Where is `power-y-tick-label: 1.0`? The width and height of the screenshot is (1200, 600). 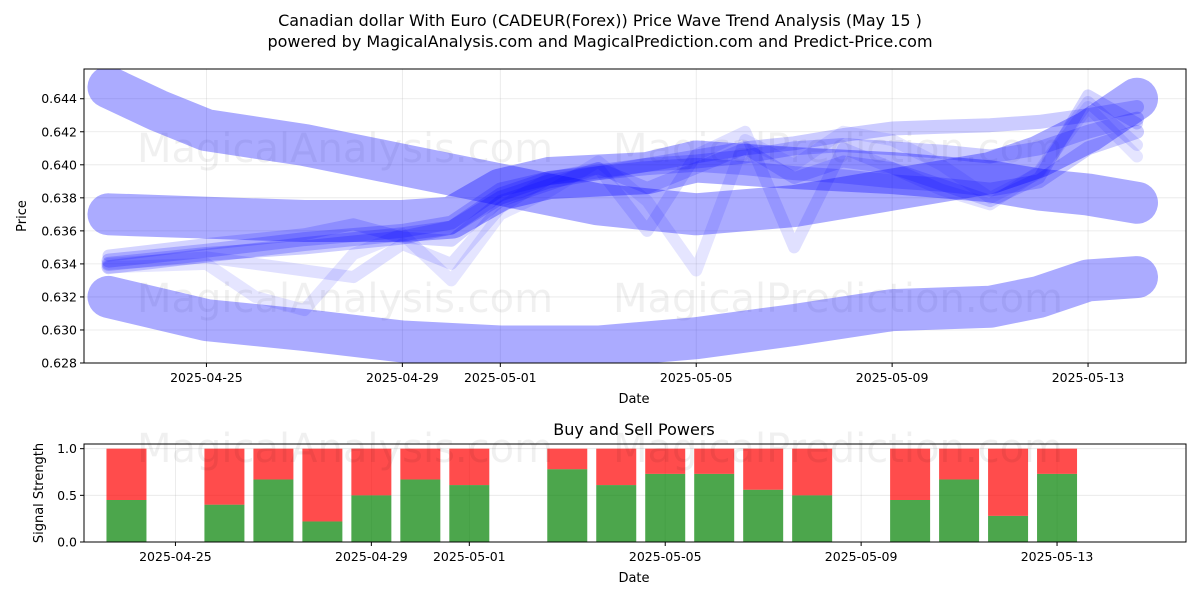
power-y-tick-label: 1.0 is located at coordinates (67, 448).